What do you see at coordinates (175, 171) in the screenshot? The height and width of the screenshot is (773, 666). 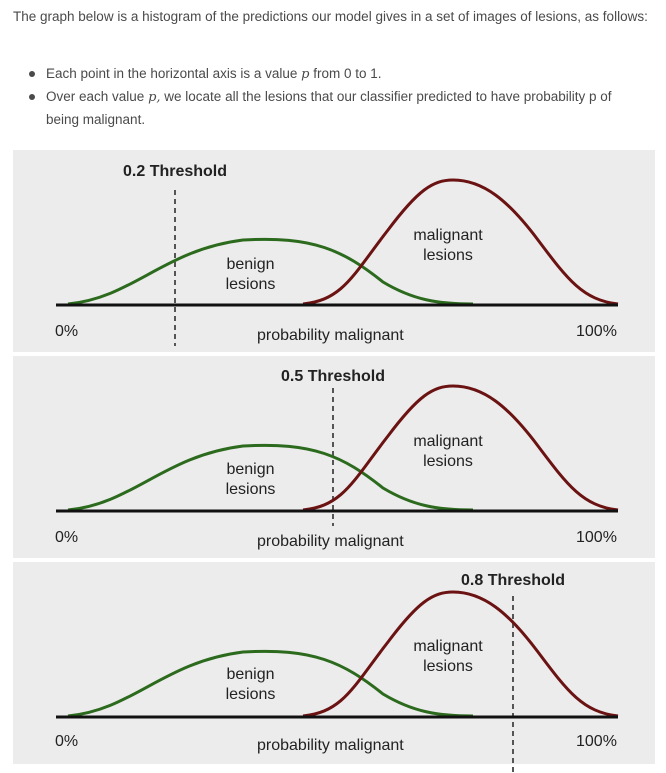 I see `threshold-label: 0.2 Threshold` at bounding box center [175, 171].